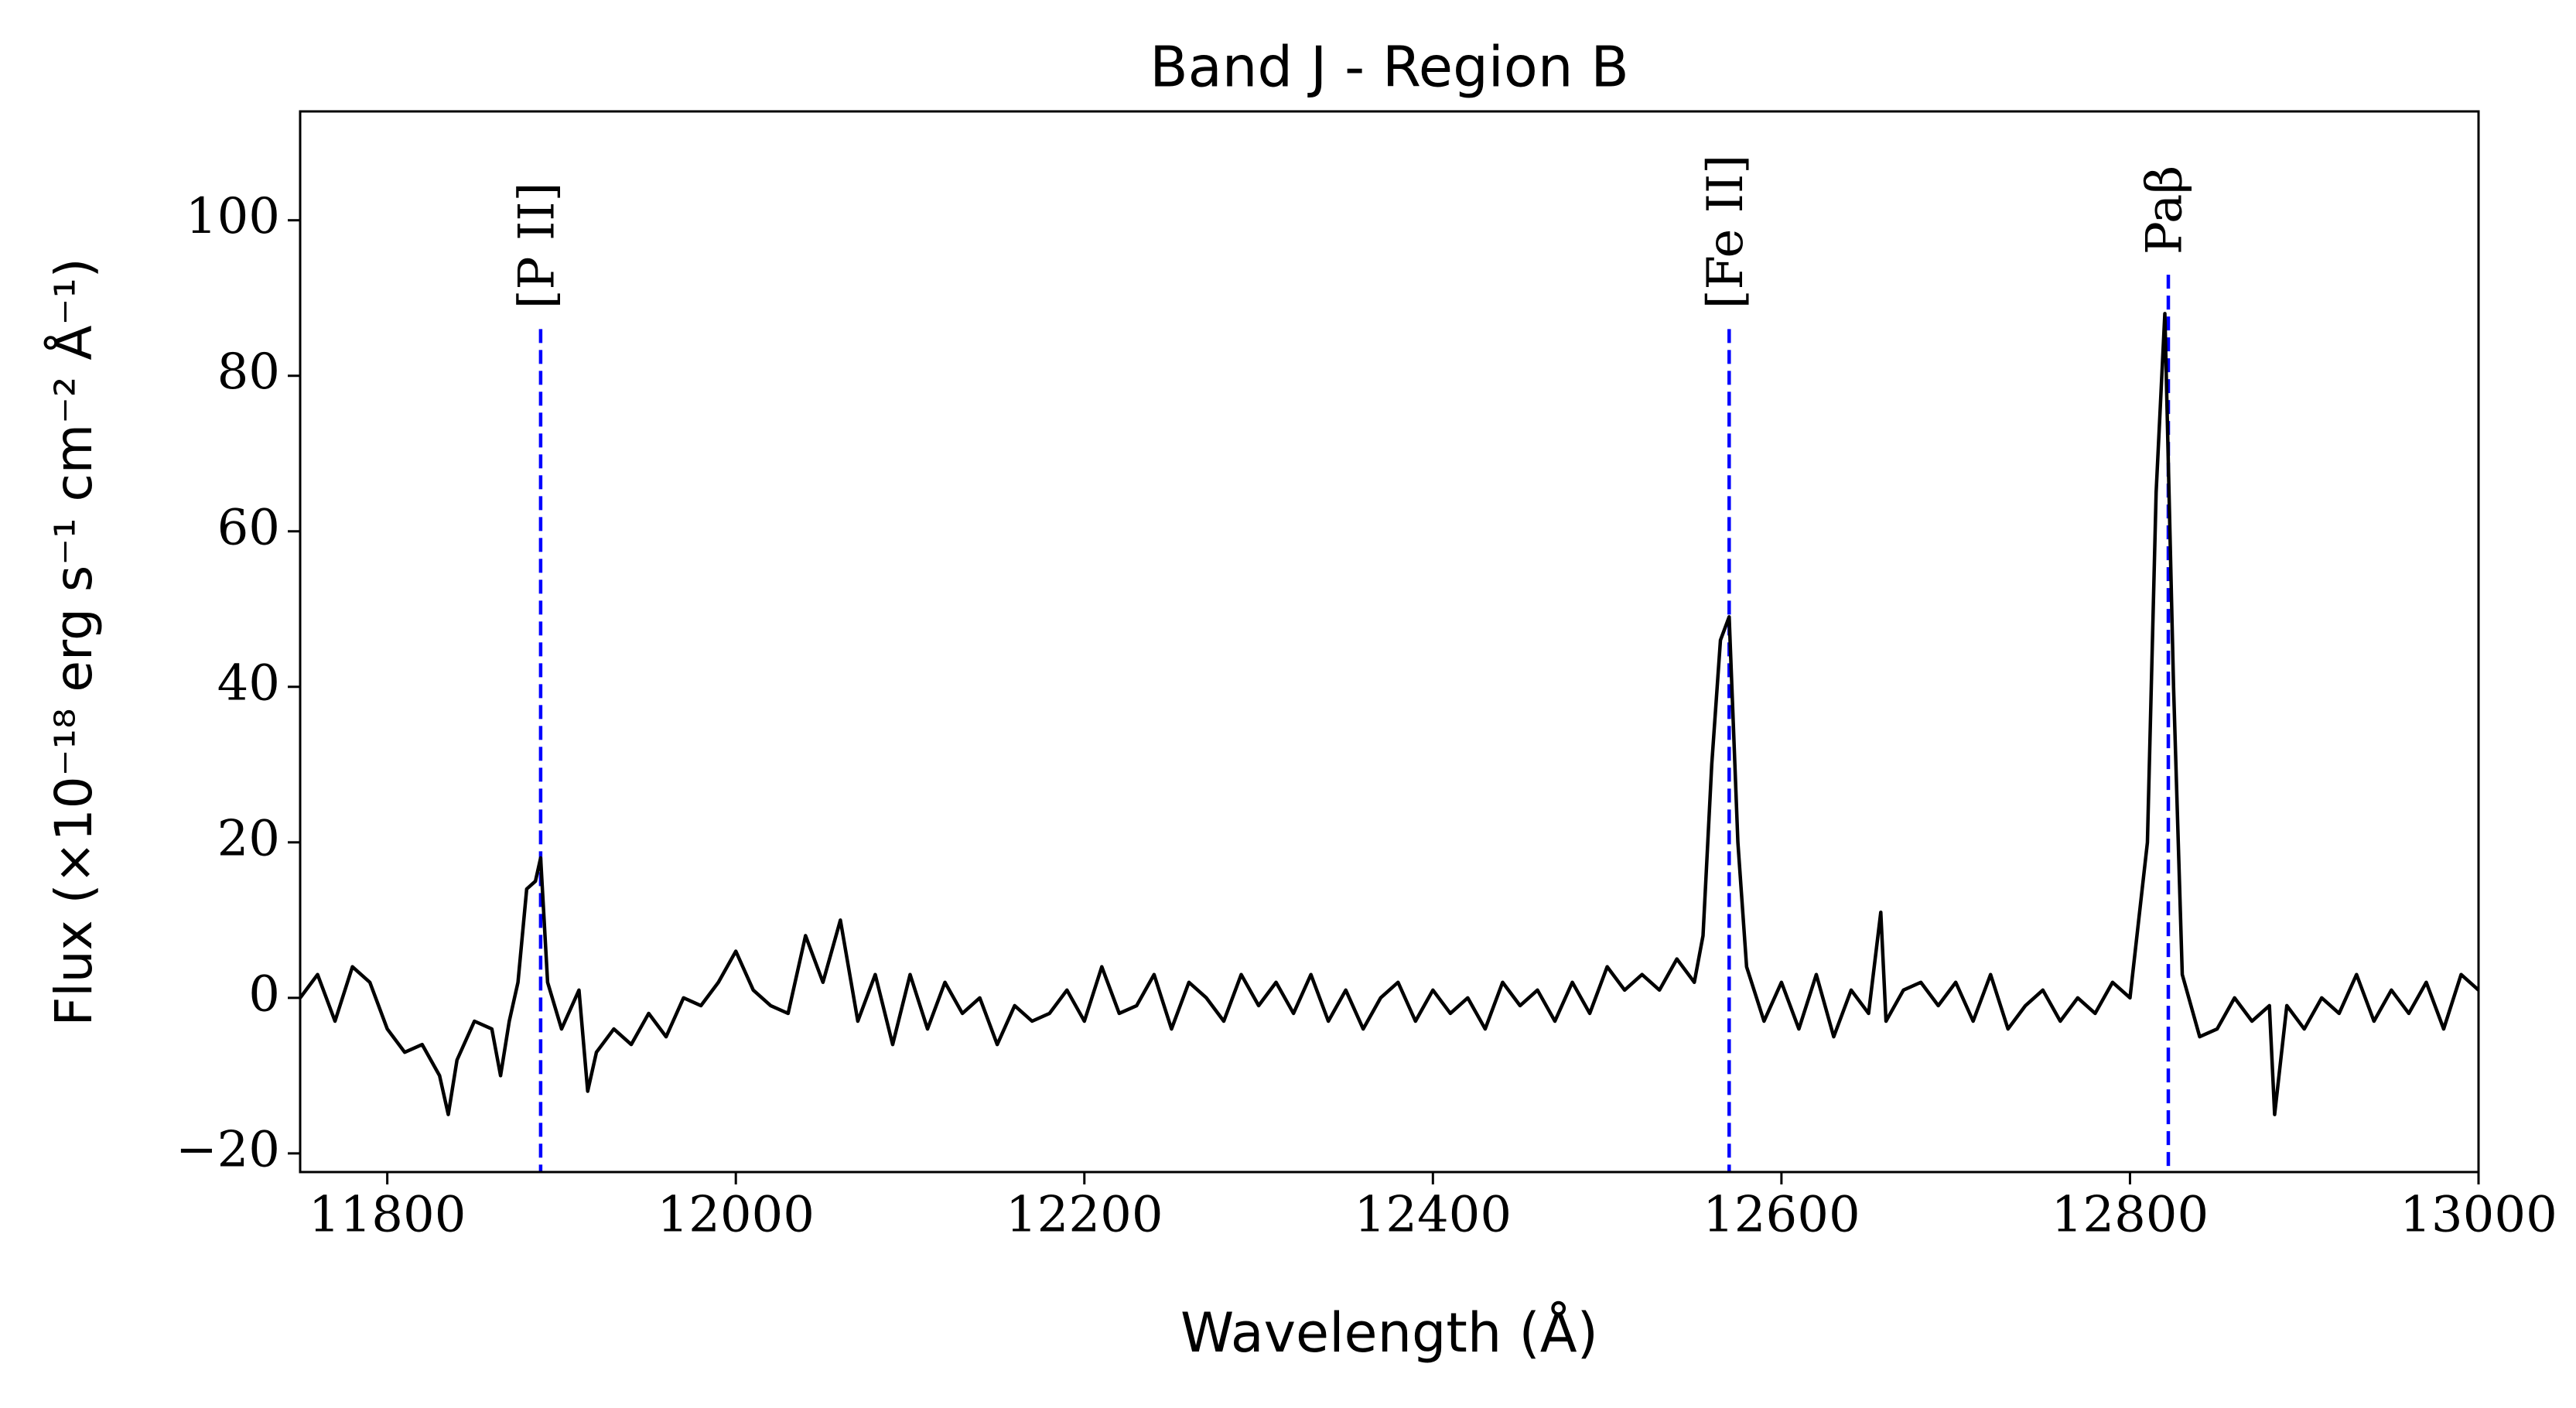 The height and width of the screenshot is (1408, 2576). What do you see at coordinates (248, 683) in the screenshot?
I see `y-tick-label: 40` at bounding box center [248, 683].